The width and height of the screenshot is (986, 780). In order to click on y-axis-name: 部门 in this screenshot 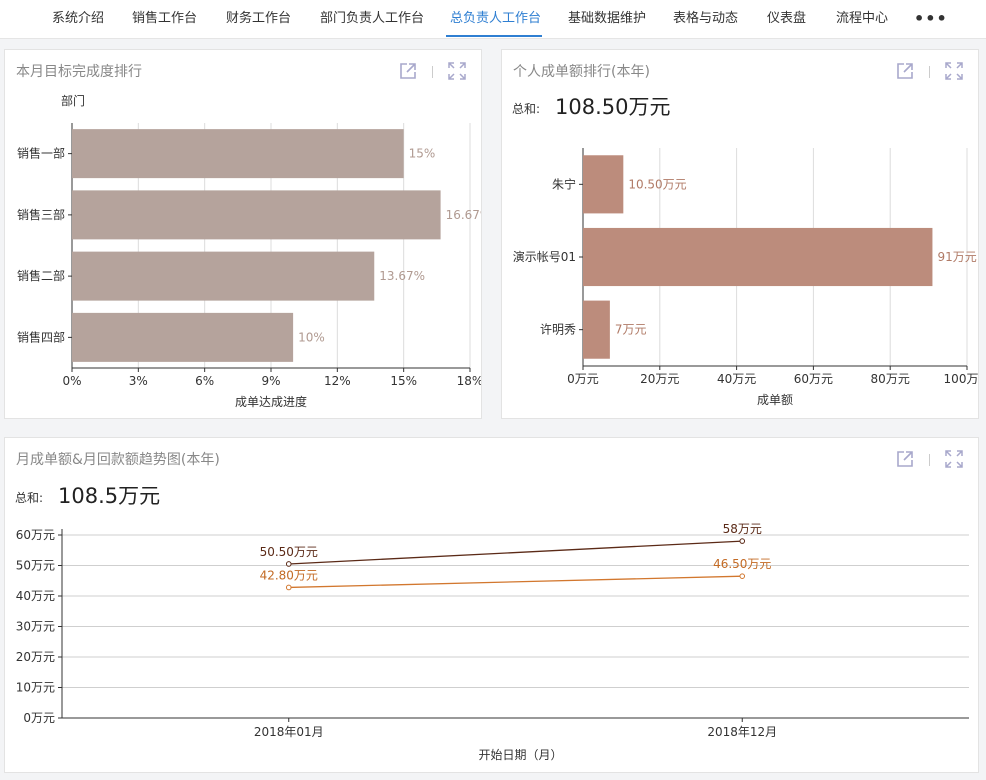, I will do `click(73, 100)`.